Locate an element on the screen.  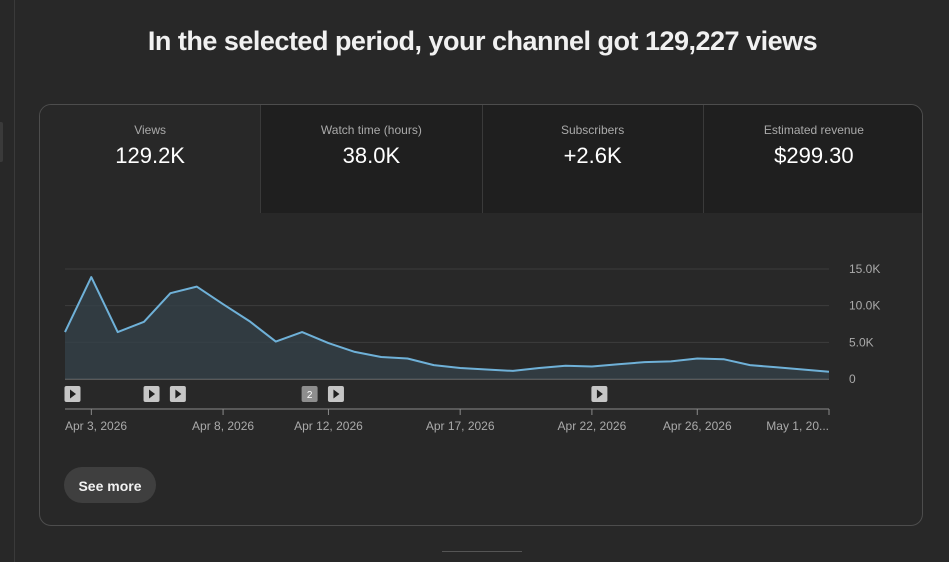
metric-tab-watch-time: Watch time (hours) 38.0K is located at coordinates (371, 159).